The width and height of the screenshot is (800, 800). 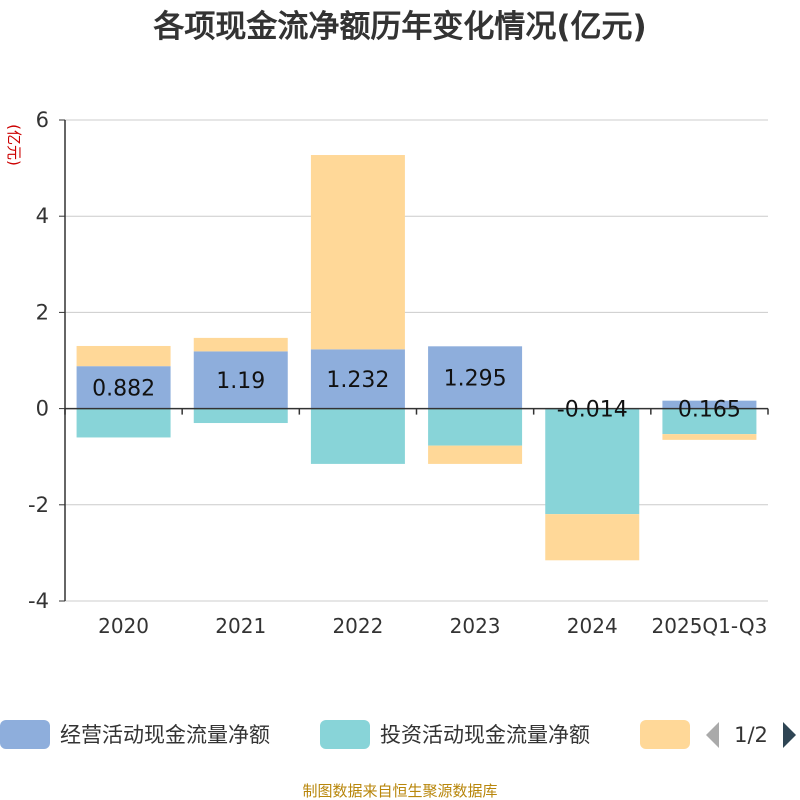 I want to click on legend: 经营活动现金流量净额 投资活动现金流量净额, so click(x=345, y=734).